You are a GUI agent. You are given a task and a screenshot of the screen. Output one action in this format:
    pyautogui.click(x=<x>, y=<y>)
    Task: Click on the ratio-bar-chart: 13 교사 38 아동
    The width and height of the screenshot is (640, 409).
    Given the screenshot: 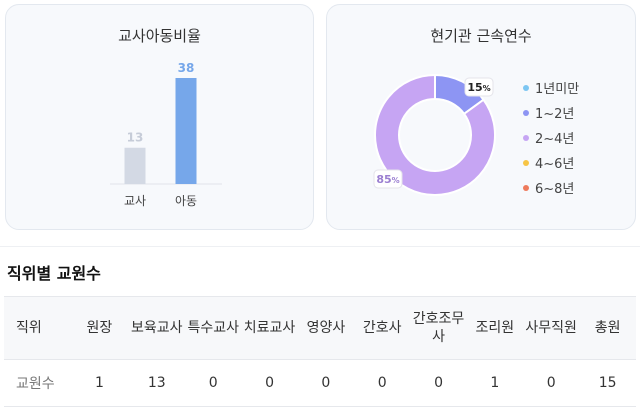 What is the action you would take?
    pyautogui.click(x=166, y=134)
    